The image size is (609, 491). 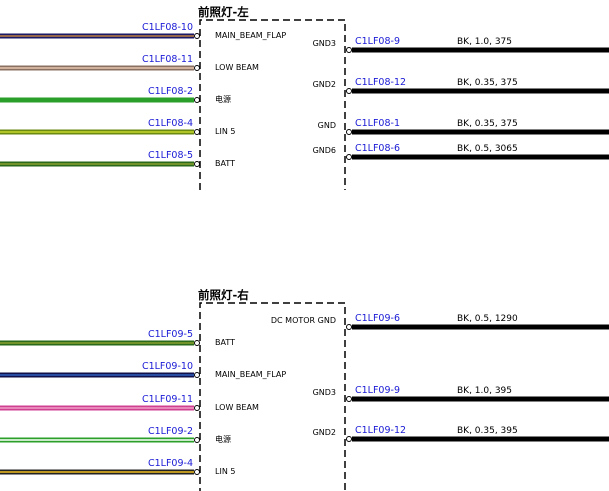 What do you see at coordinates (324, 150) in the screenshot?
I see `pin-label: GND6` at bounding box center [324, 150].